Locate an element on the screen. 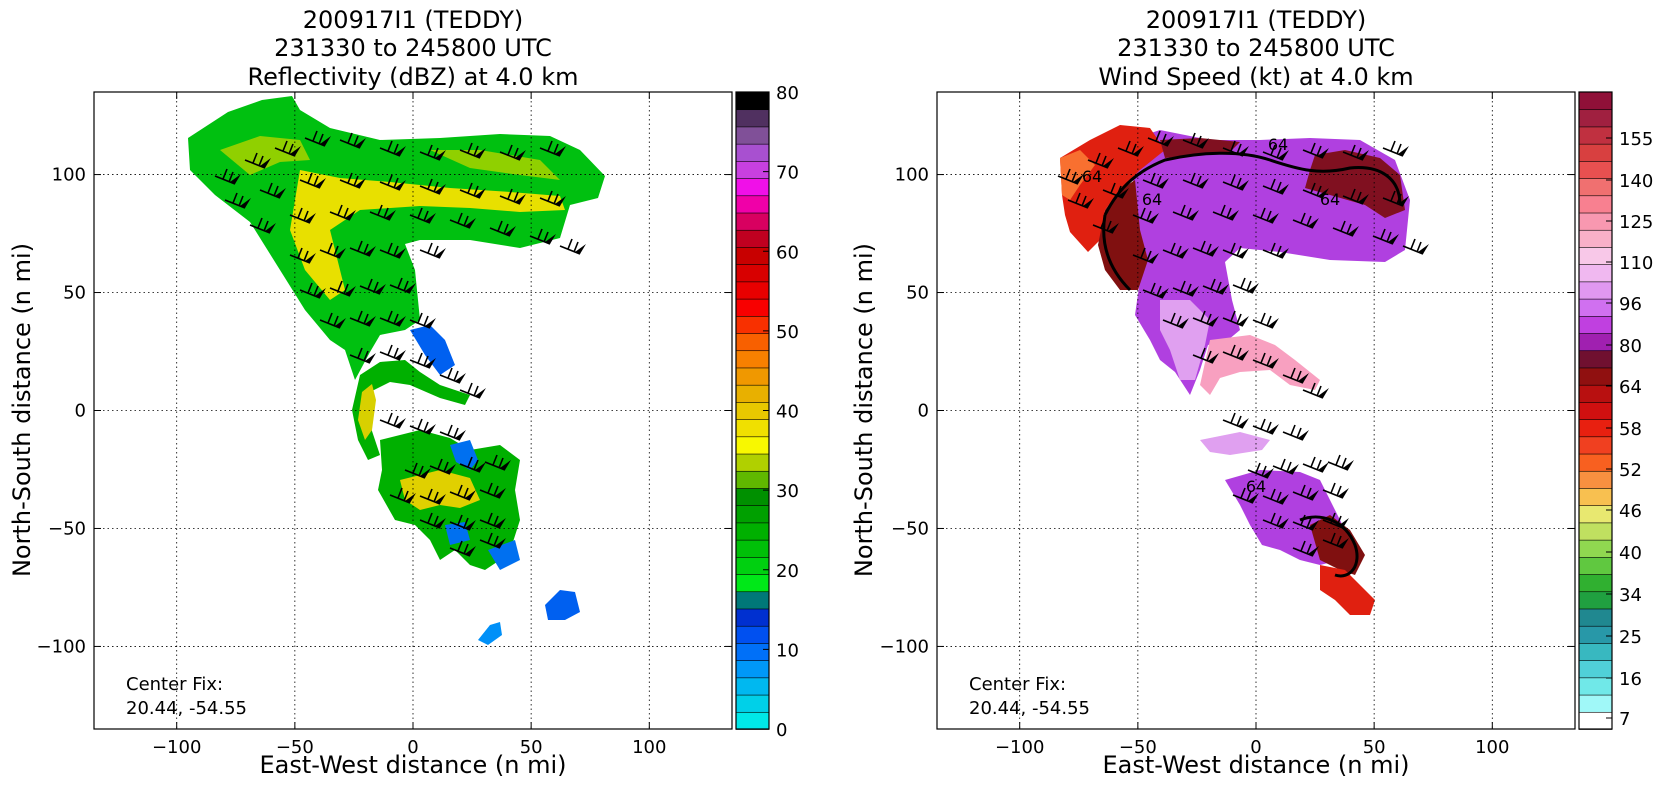  colorbar-tick-label: 40 is located at coordinates (787, 412).